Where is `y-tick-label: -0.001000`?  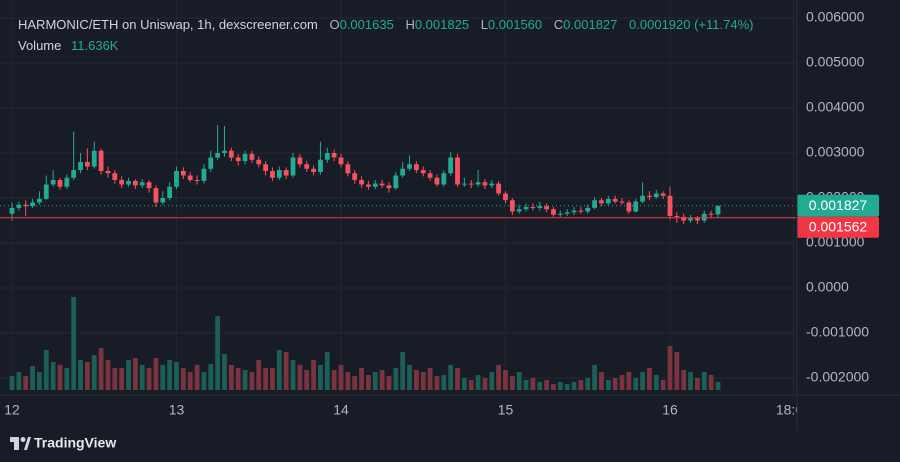 y-tick-label: -0.001000 is located at coordinates (837, 332).